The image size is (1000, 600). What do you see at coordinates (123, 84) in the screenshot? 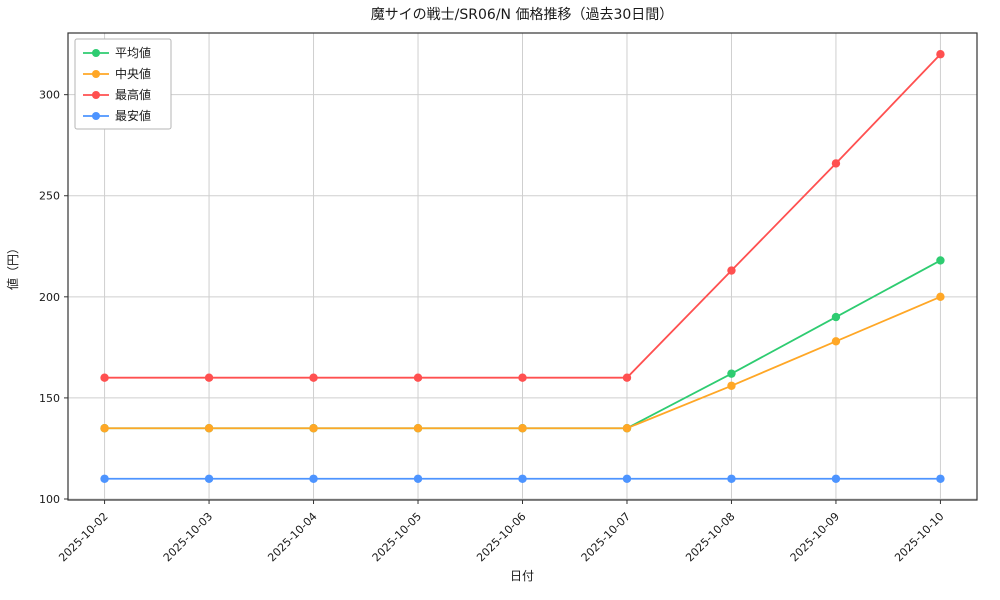
I see `legend-box` at bounding box center [123, 84].